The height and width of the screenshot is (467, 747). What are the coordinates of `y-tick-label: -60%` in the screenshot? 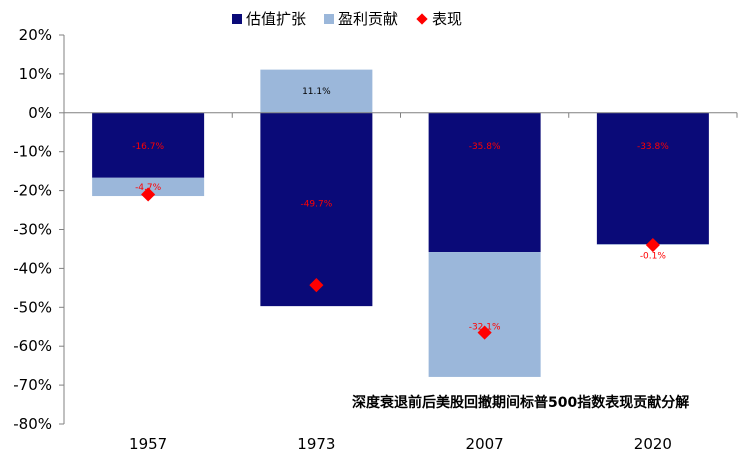 It's located at (32, 346).